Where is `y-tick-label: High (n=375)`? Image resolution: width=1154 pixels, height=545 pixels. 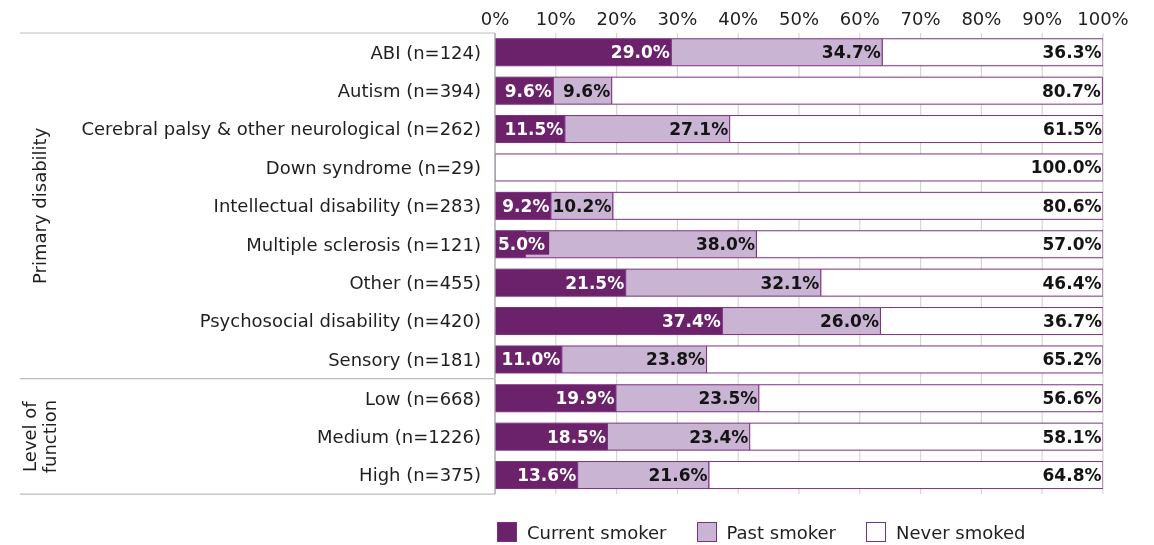 y-tick-label: High (n=375) is located at coordinates (420, 474).